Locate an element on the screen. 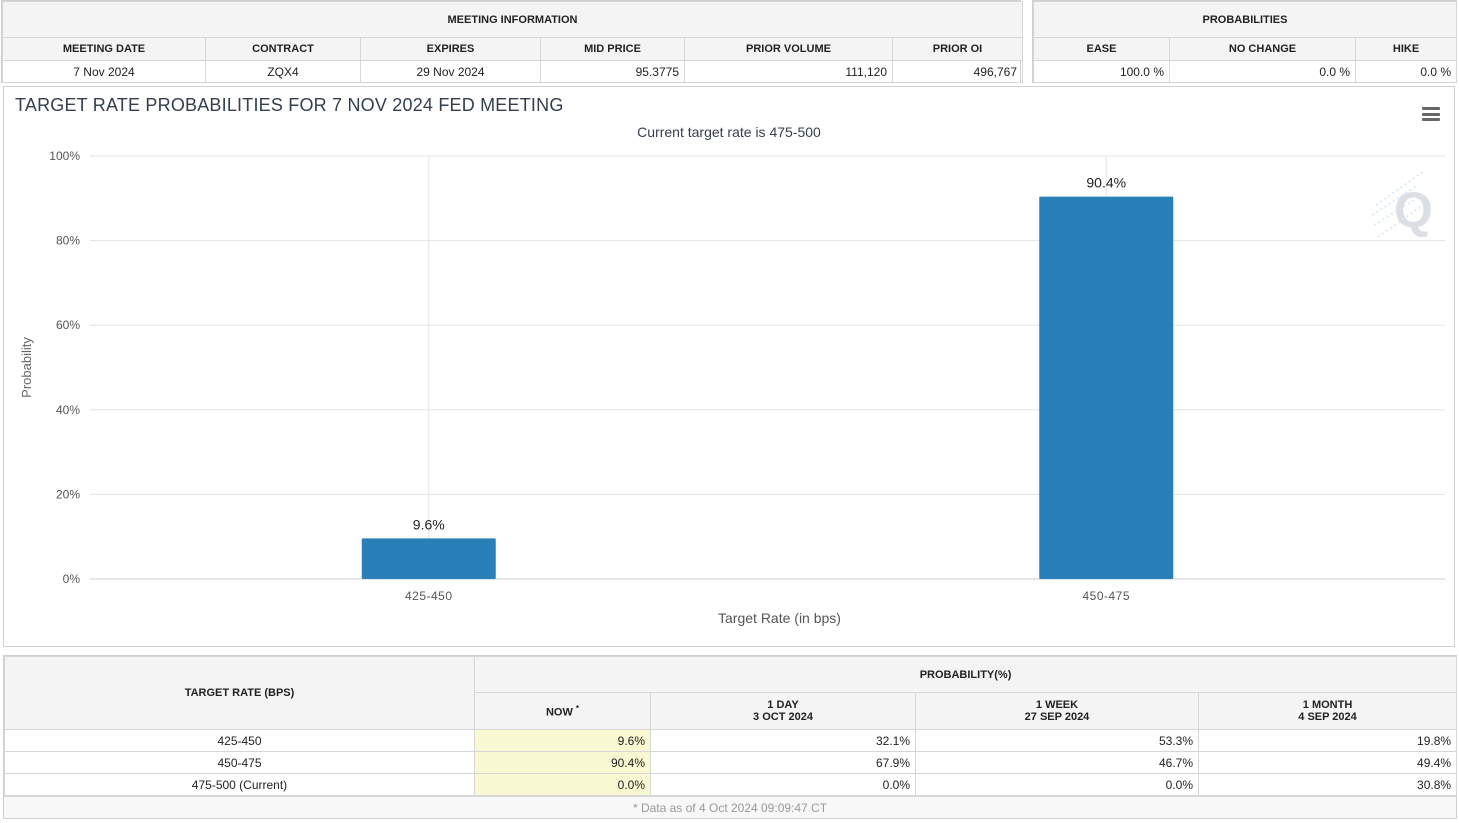  week-cell: 46.7% is located at coordinates (1057, 762).